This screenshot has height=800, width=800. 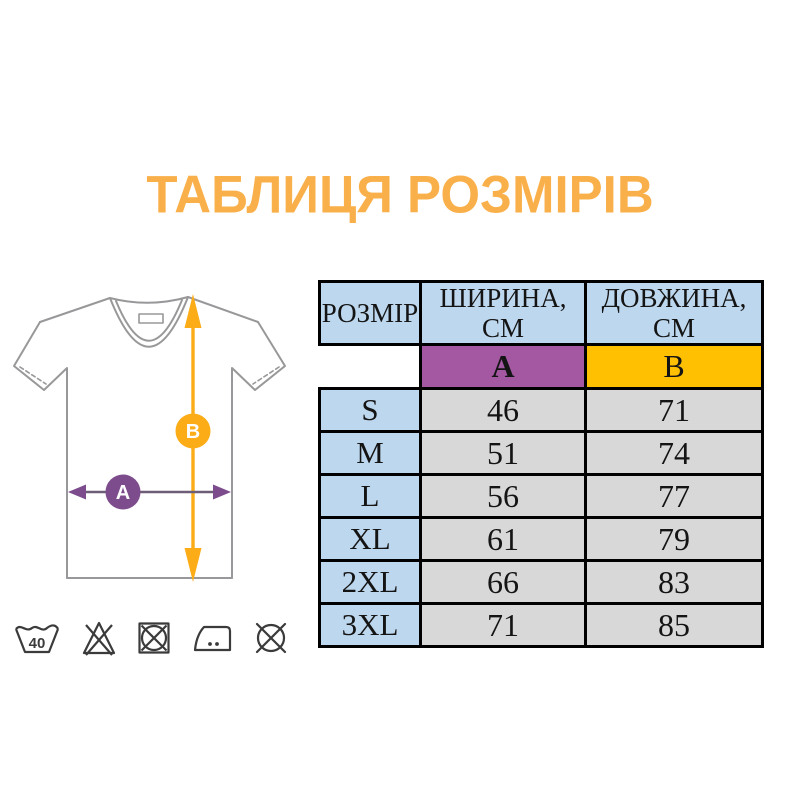 I want to click on length-badge-circle, so click(x=193, y=431).